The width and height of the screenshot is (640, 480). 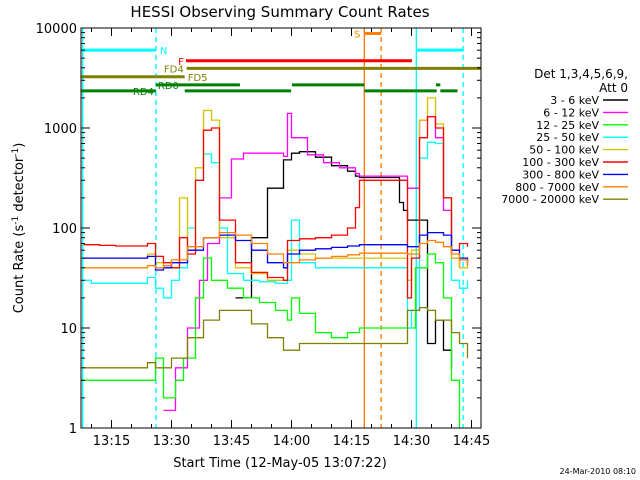 I want to click on state-bar-label: FD5, so click(x=198, y=78).